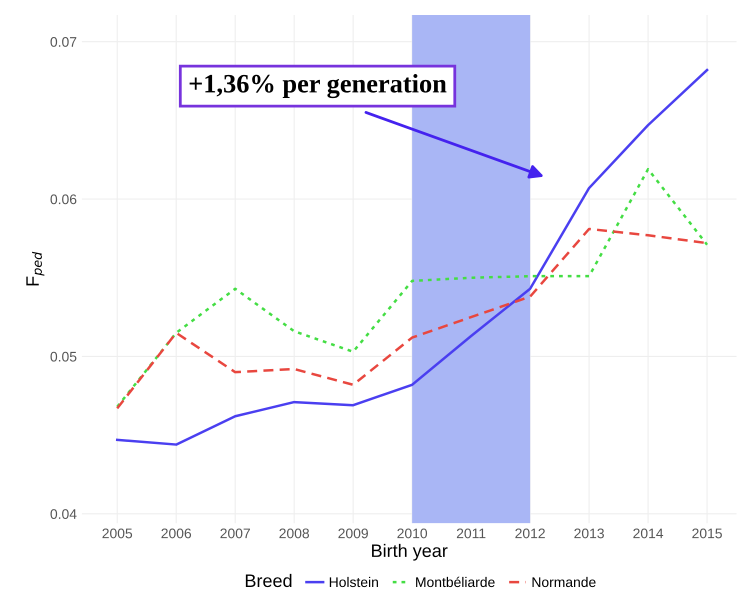  I want to click on annotation: +1,36% per generation, so click(318, 86).